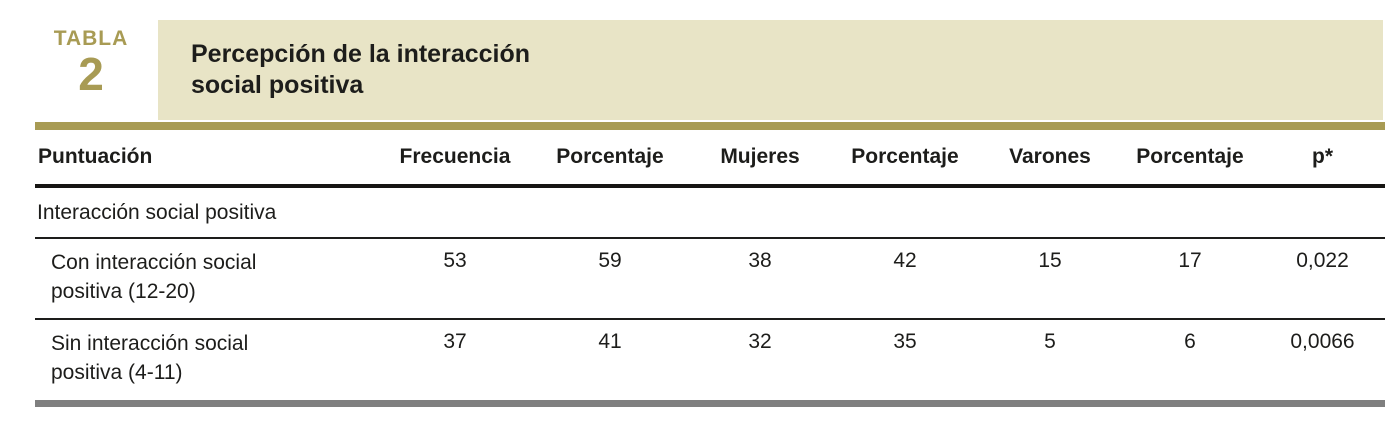  I want to click on section-header-label: Interacción social positiva, so click(710, 212).